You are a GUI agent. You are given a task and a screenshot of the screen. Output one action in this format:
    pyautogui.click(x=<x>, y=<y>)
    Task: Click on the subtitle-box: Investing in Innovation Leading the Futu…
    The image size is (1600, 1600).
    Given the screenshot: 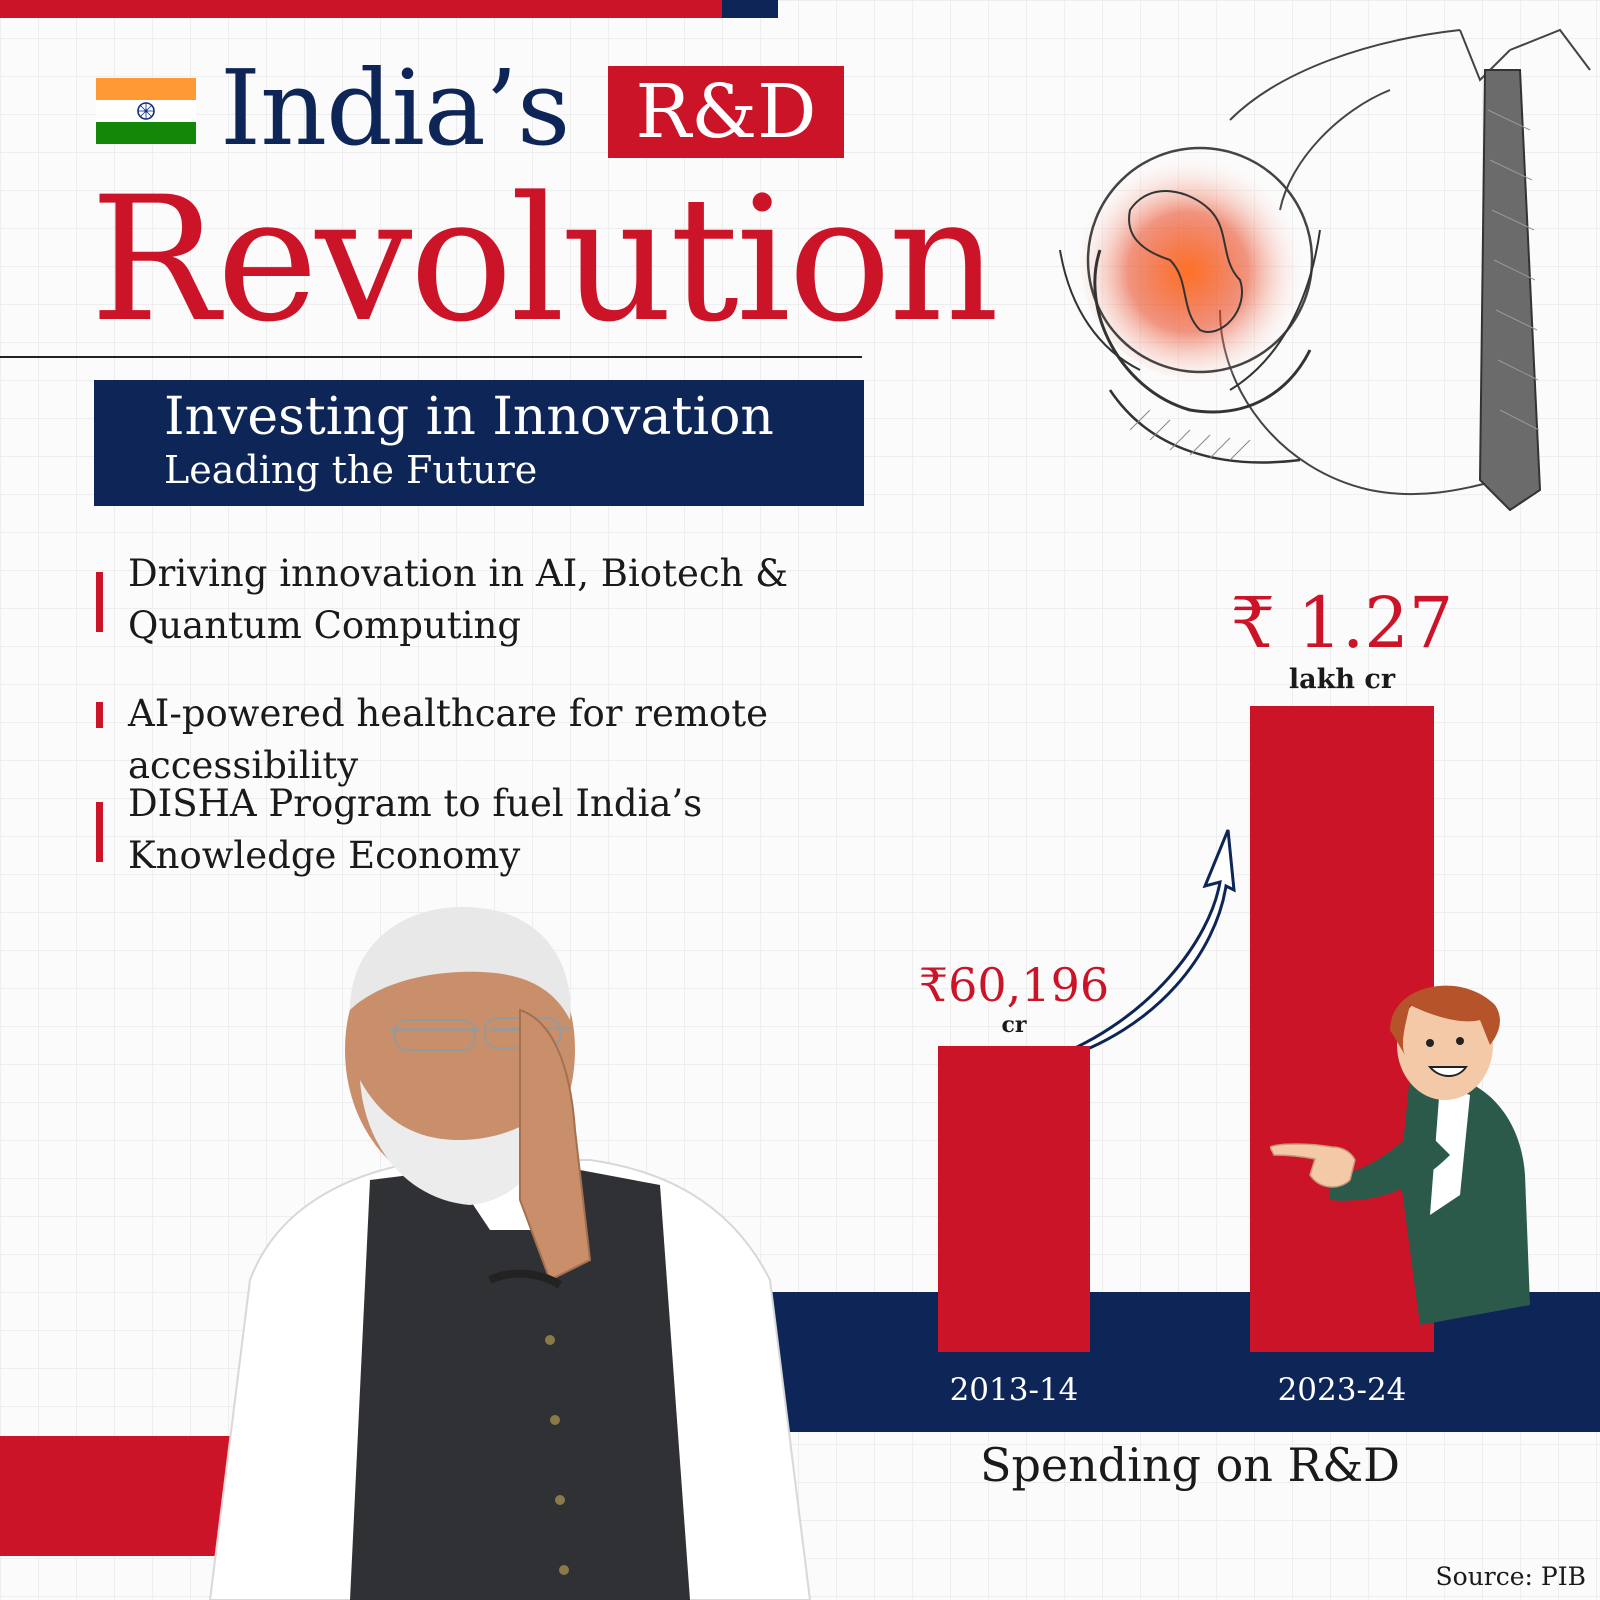 What is the action you would take?
    pyautogui.click(x=479, y=443)
    